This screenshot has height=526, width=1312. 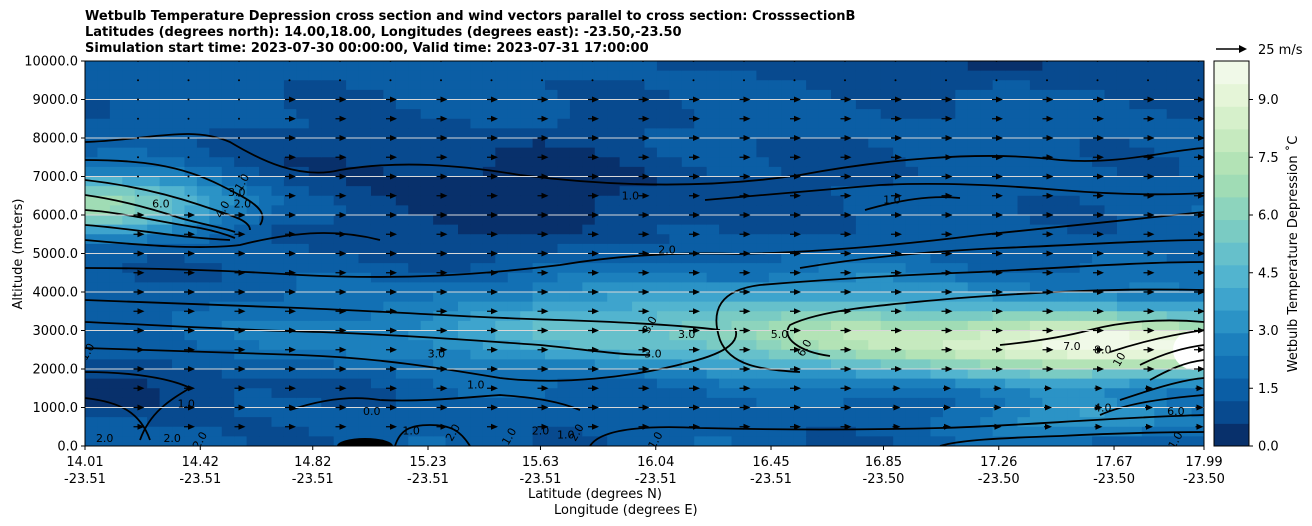 What do you see at coordinates (540, 462) in the screenshot?
I see `x-tick-label-lat: 15.63` at bounding box center [540, 462].